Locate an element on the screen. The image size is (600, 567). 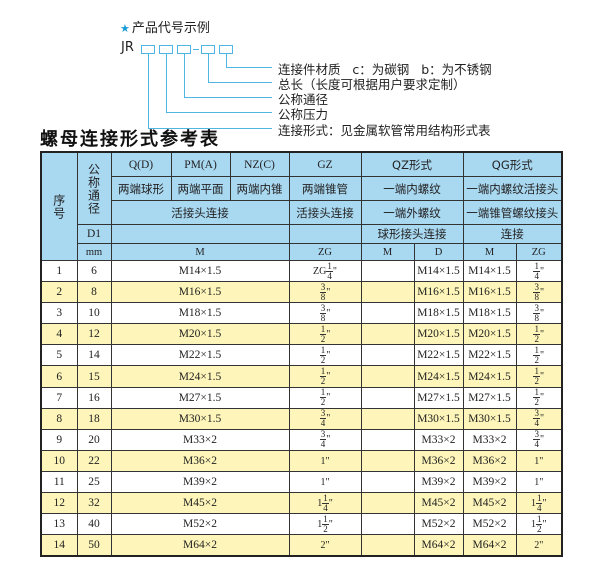
cell-qz-d: M20×1.5 is located at coordinates (438, 334).